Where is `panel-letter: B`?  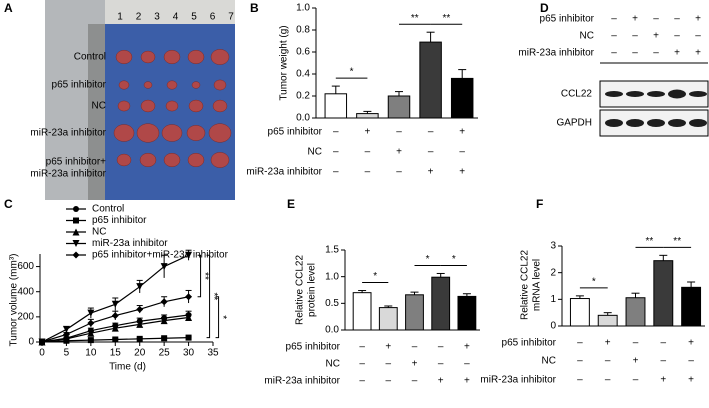
panel-letter: B is located at coordinates (254, 8).